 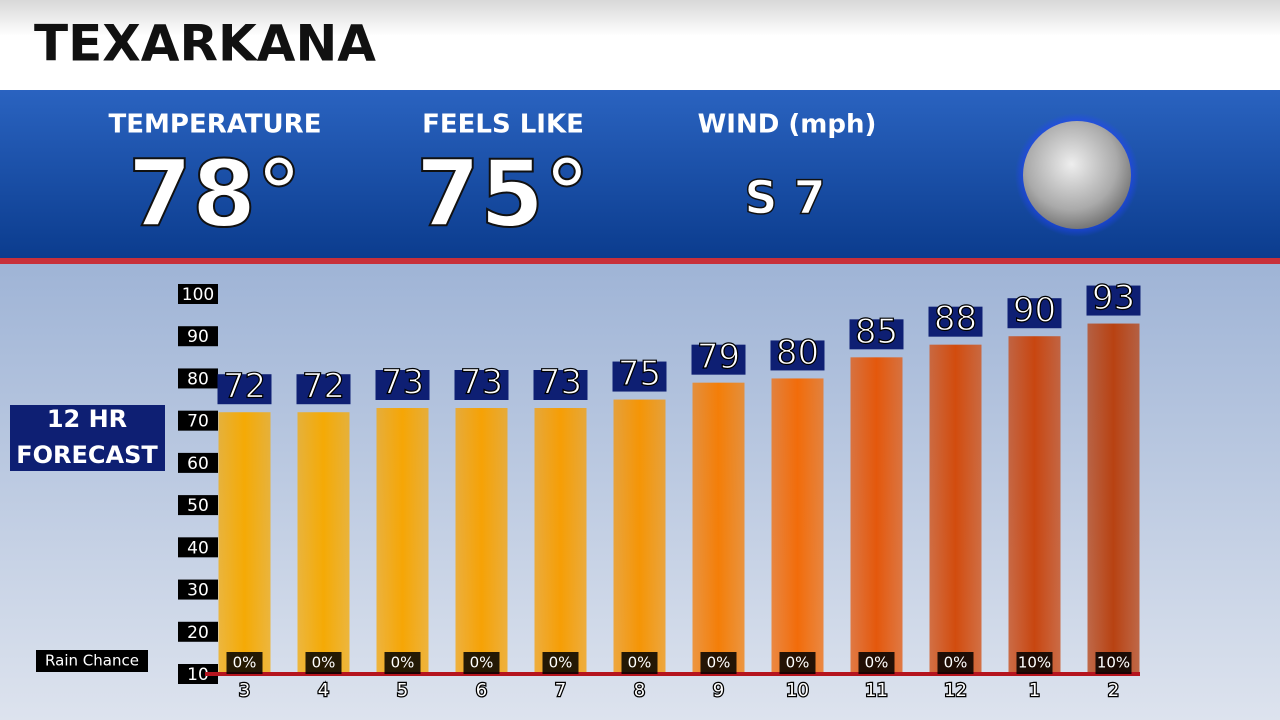 What do you see at coordinates (640, 261) in the screenshot?
I see `divider` at bounding box center [640, 261].